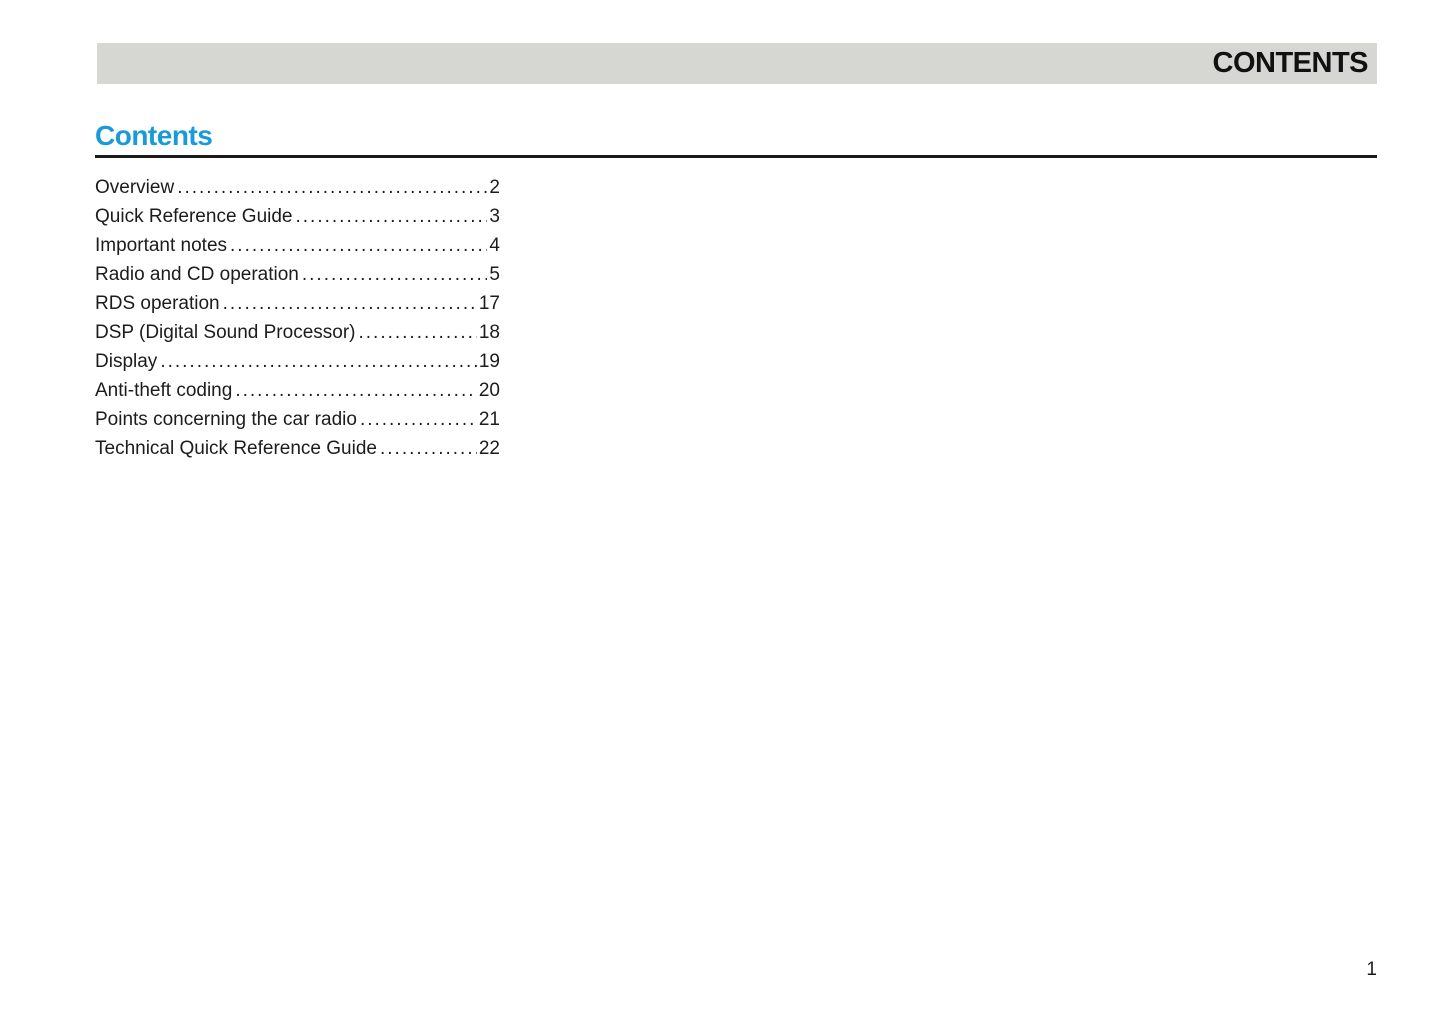 Image resolution: width=1445 pixels, height=1018 pixels. What do you see at coordinates (154, 135) in the screenshot?
I see `section-heading: Contents` at bounding box center [154, 135].